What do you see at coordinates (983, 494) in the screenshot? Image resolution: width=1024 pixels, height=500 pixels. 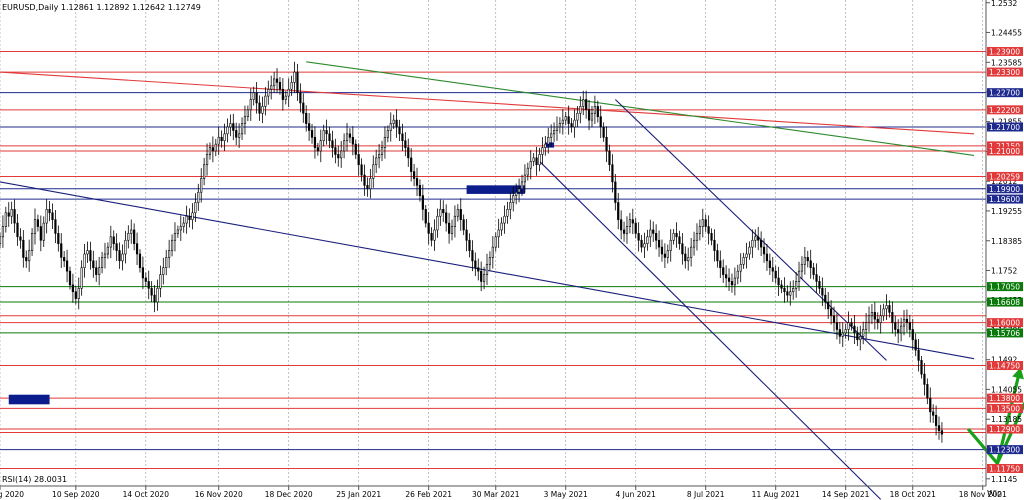 I see `time-tick-label: 18 Nov 2021` at bounding box center [983, 494].